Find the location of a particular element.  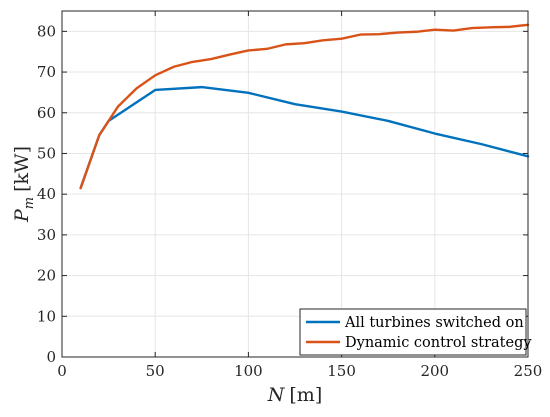

y-axis-subscript: m is located at coordinates (29, 203).